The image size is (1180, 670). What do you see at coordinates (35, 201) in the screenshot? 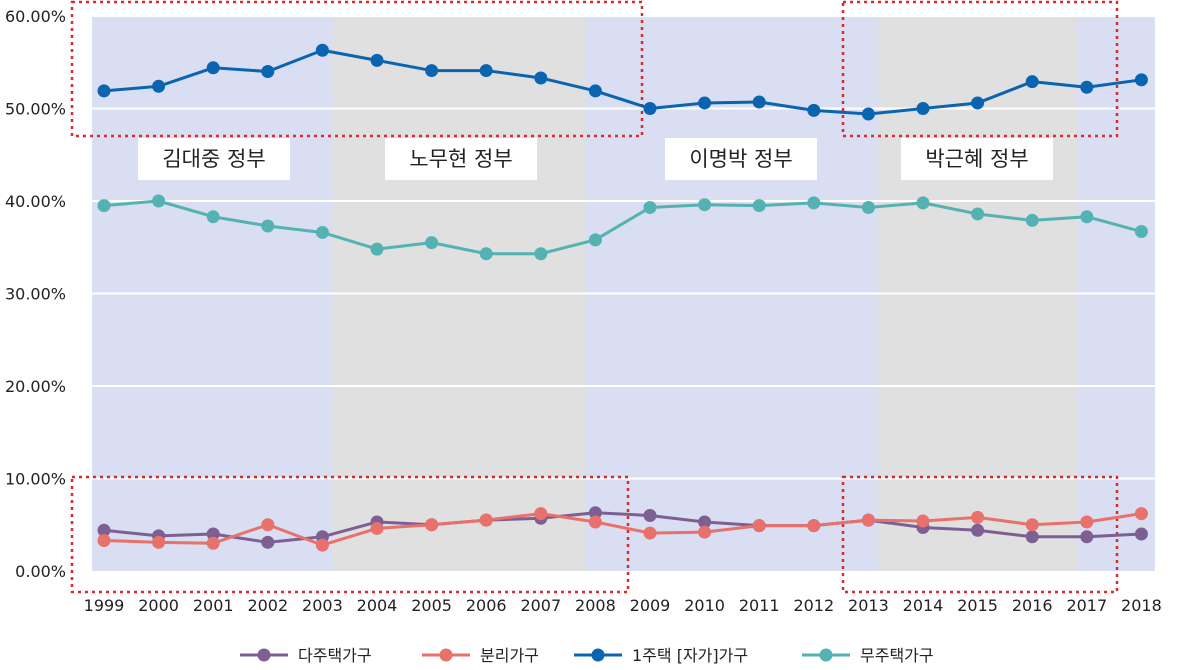
I see `y-tick-label: 40.00%` at bounding box center [35, 201].